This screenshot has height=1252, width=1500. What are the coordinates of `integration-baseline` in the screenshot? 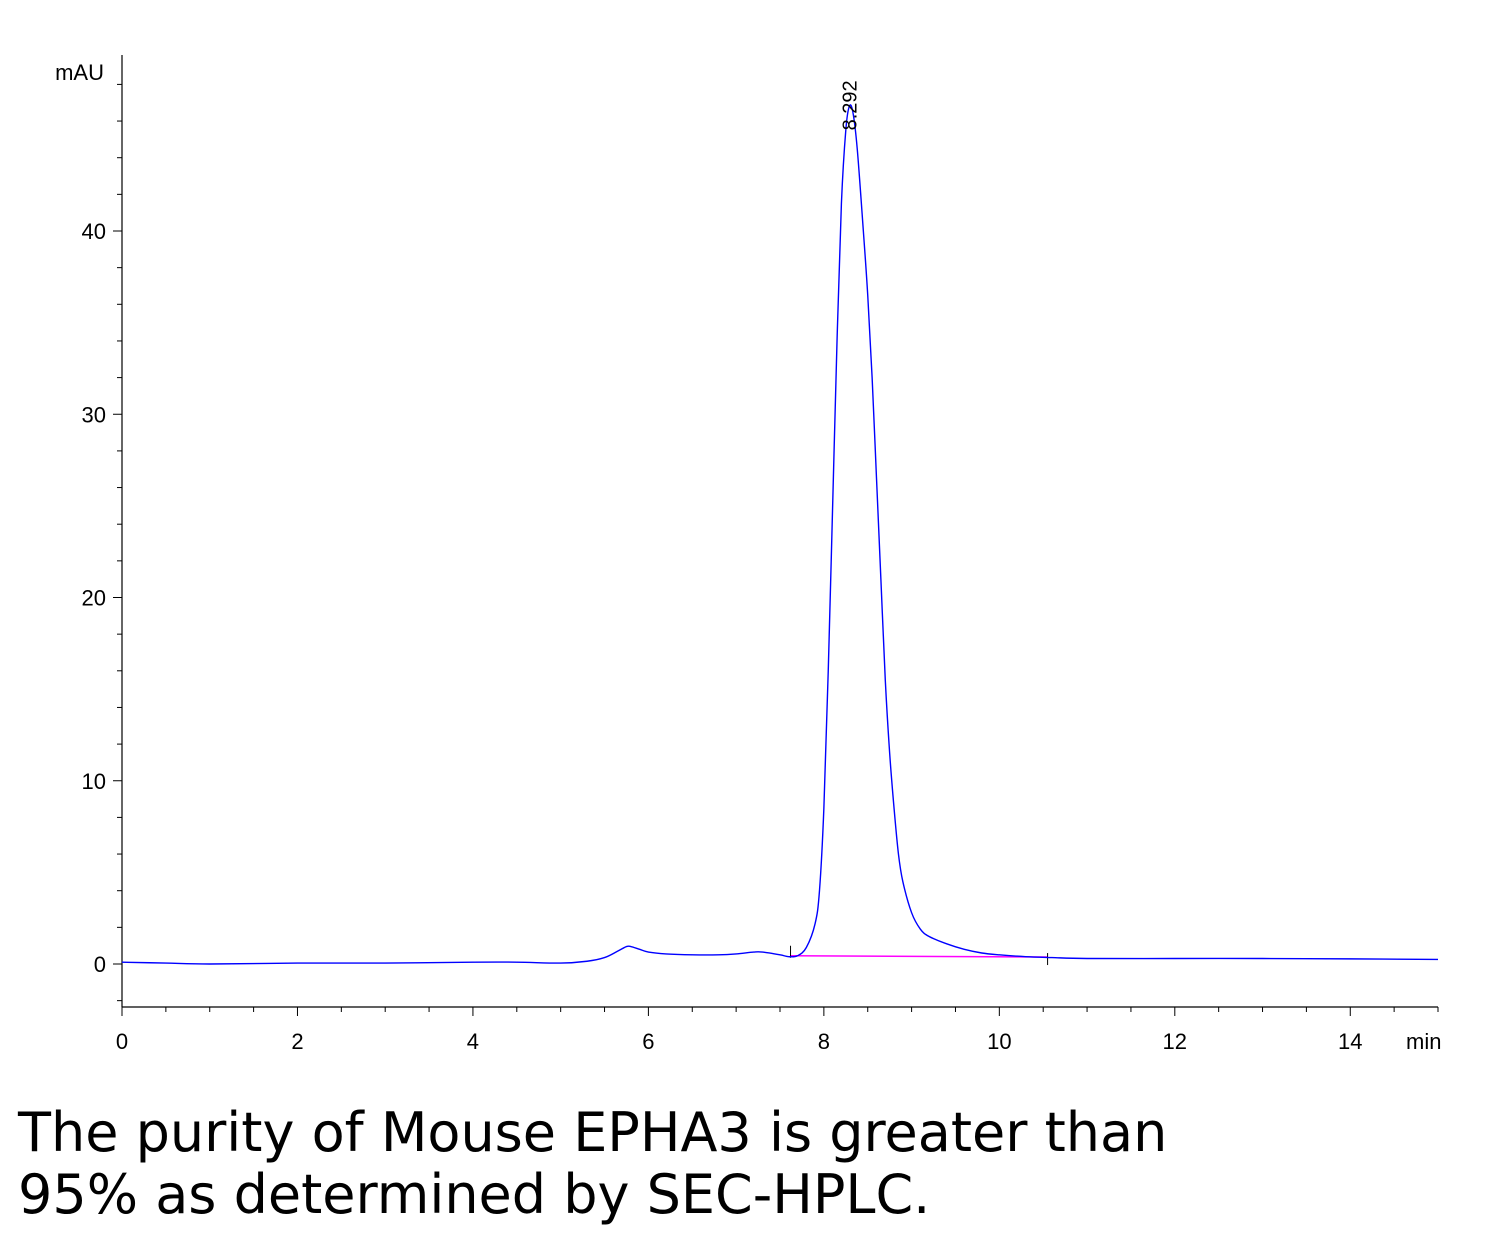 It's located at (919, 956).